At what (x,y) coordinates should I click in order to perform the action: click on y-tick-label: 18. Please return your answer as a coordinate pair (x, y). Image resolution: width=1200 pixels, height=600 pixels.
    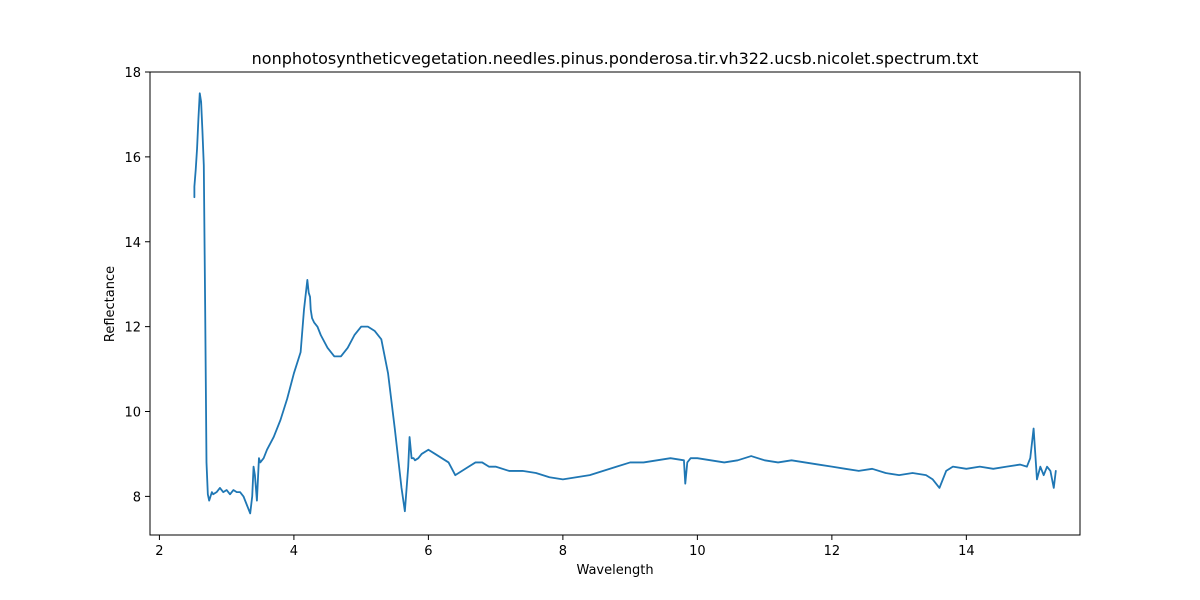
    Looking at the image, I should click on (132, 73).